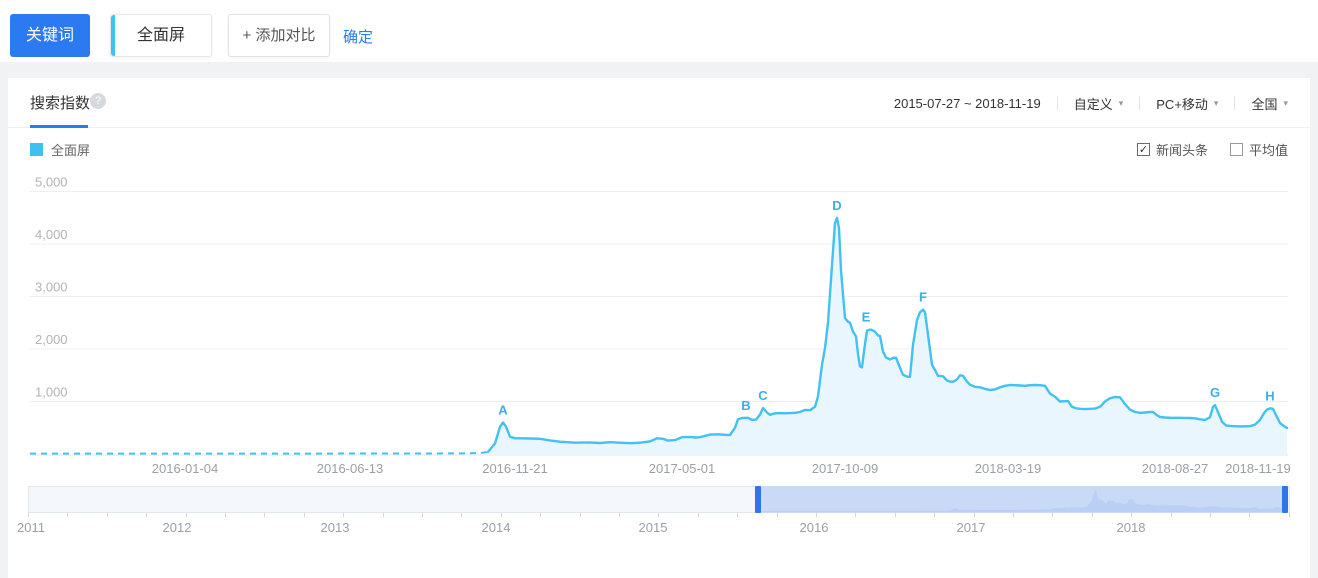  What do you see at coordinates (1258, 468) in the screenshot?
I see `svg-text: 2018-11-19` at bounding box center [1258, 468].